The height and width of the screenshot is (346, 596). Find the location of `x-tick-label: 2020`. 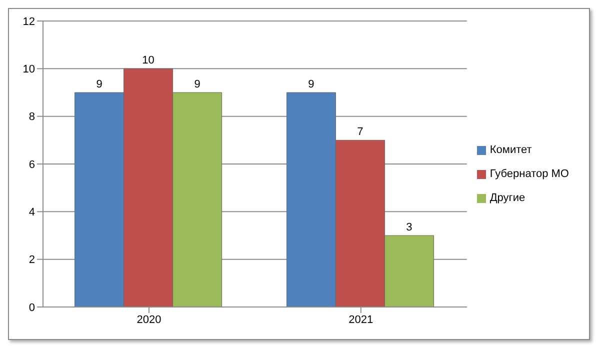

x-tick-label: 2020 is located at coordinates (149, 320).